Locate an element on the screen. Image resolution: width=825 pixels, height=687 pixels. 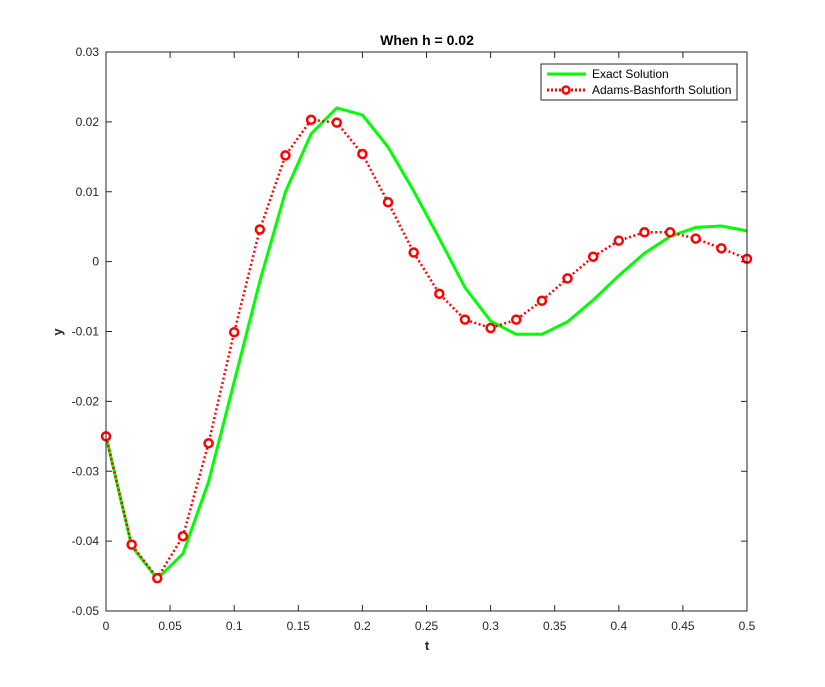
x-tick-label: 0.4 is located at coordinates (618, 626).